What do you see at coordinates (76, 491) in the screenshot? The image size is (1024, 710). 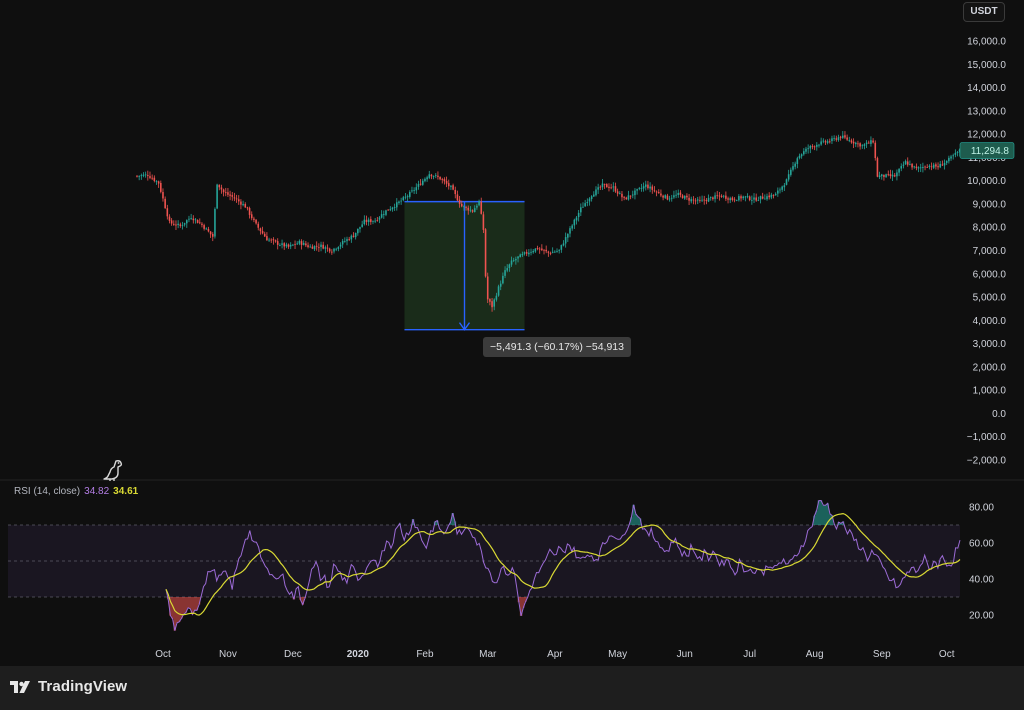 I see `rsi-legend: RSI (14, close) 34.82 34.61` at bounding box center [76, 491].